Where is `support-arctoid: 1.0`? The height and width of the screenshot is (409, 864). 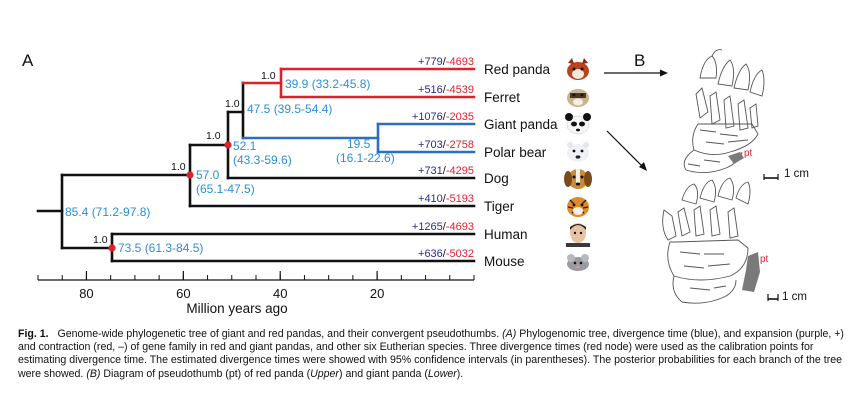
support-arctoid: 1.0 is located at coordinates (213, 136).